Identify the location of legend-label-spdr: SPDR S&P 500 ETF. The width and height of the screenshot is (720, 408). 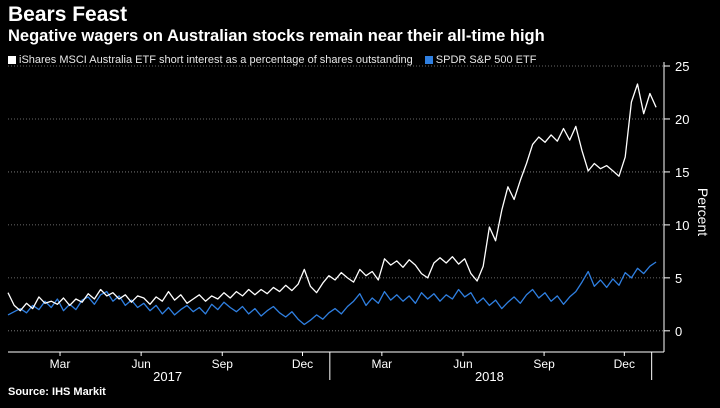
(486, 60).